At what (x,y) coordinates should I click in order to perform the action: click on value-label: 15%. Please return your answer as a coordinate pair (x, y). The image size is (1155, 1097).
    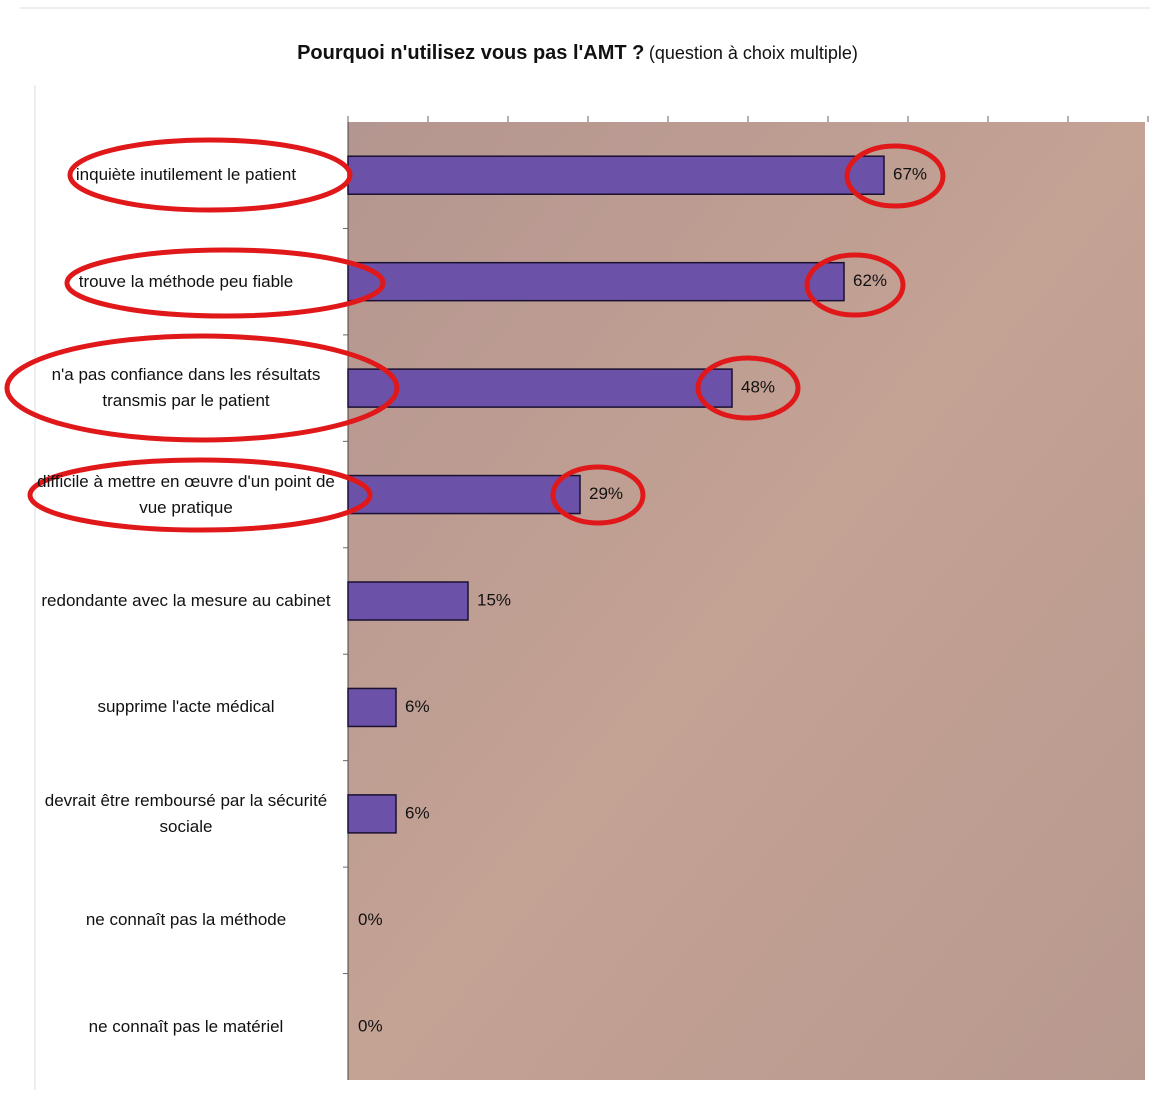
    Looking at the image, I should click on (494, 599).